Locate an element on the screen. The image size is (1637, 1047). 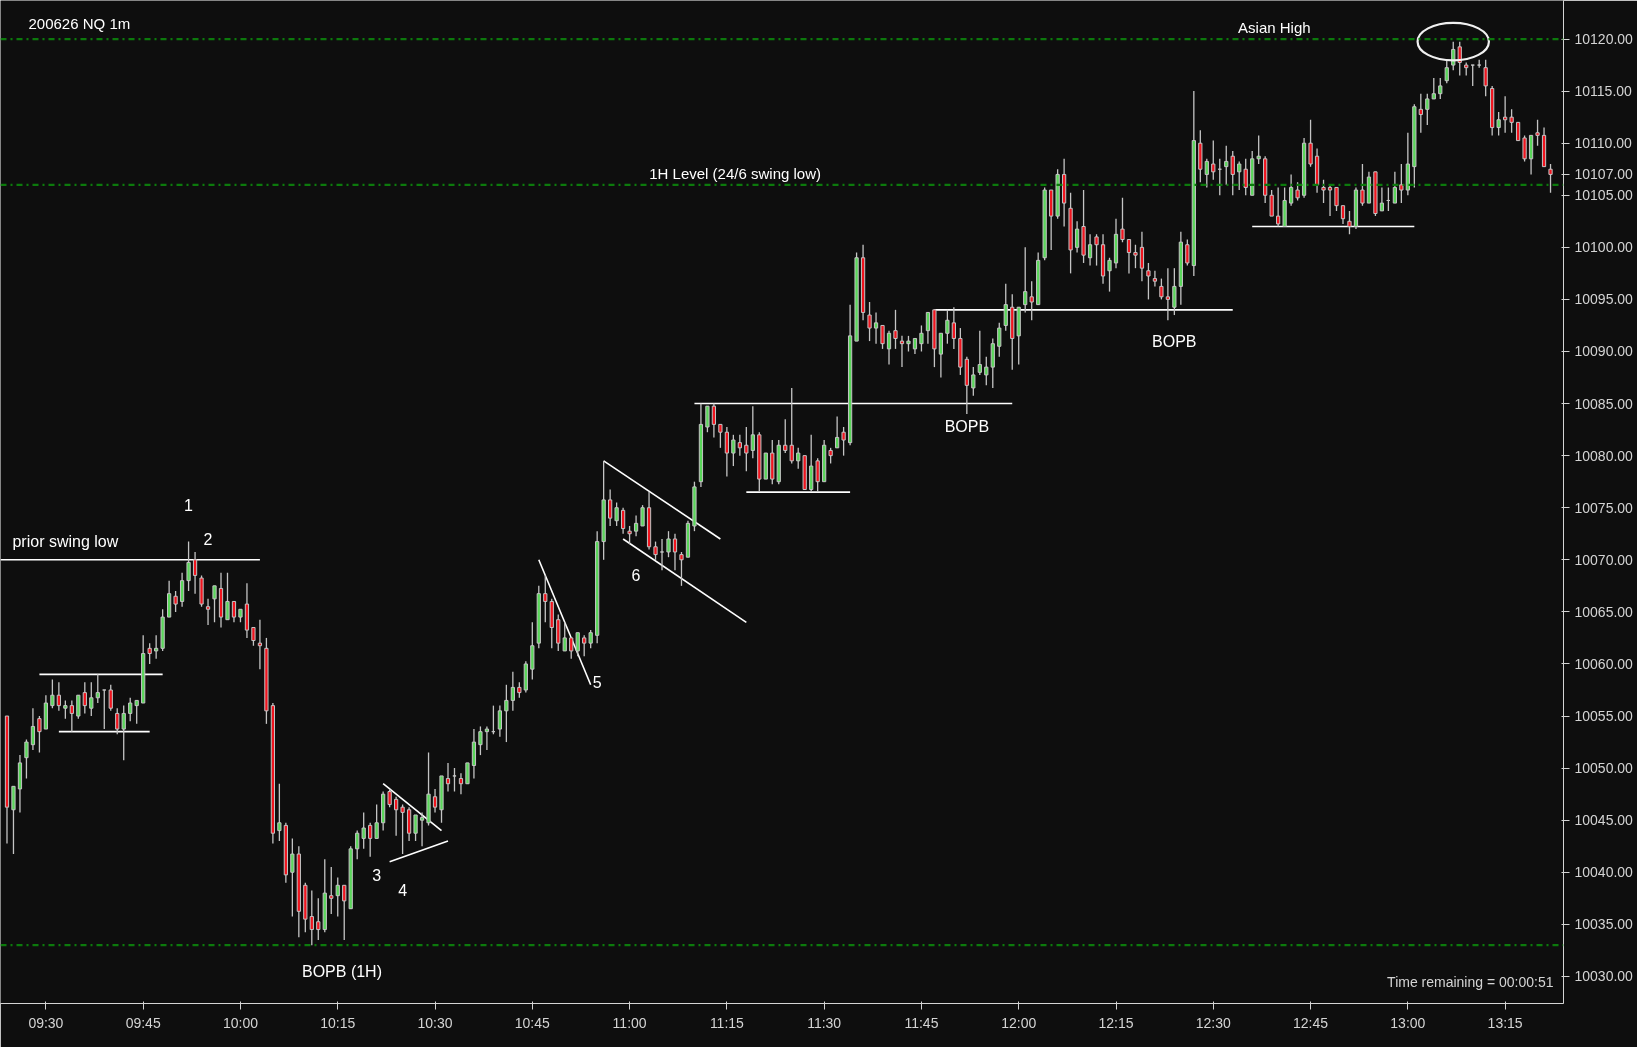
annotation: 3 is located at coordinates (377, 875).